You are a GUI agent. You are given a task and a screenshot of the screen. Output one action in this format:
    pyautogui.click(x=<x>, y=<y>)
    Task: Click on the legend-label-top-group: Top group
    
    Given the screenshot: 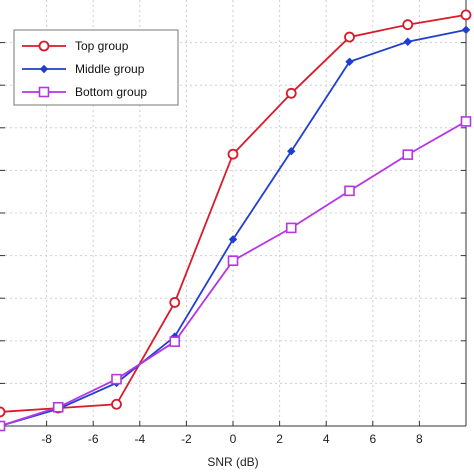 What is the action you would take?
    pyautogui.click(x=102, y=46)
    